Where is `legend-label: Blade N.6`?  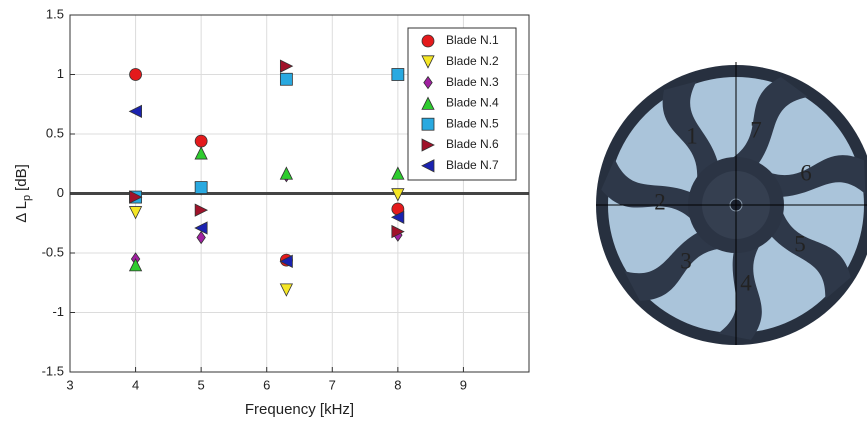 legend-label: Blade N.6 is located at coordinates (472, 144).